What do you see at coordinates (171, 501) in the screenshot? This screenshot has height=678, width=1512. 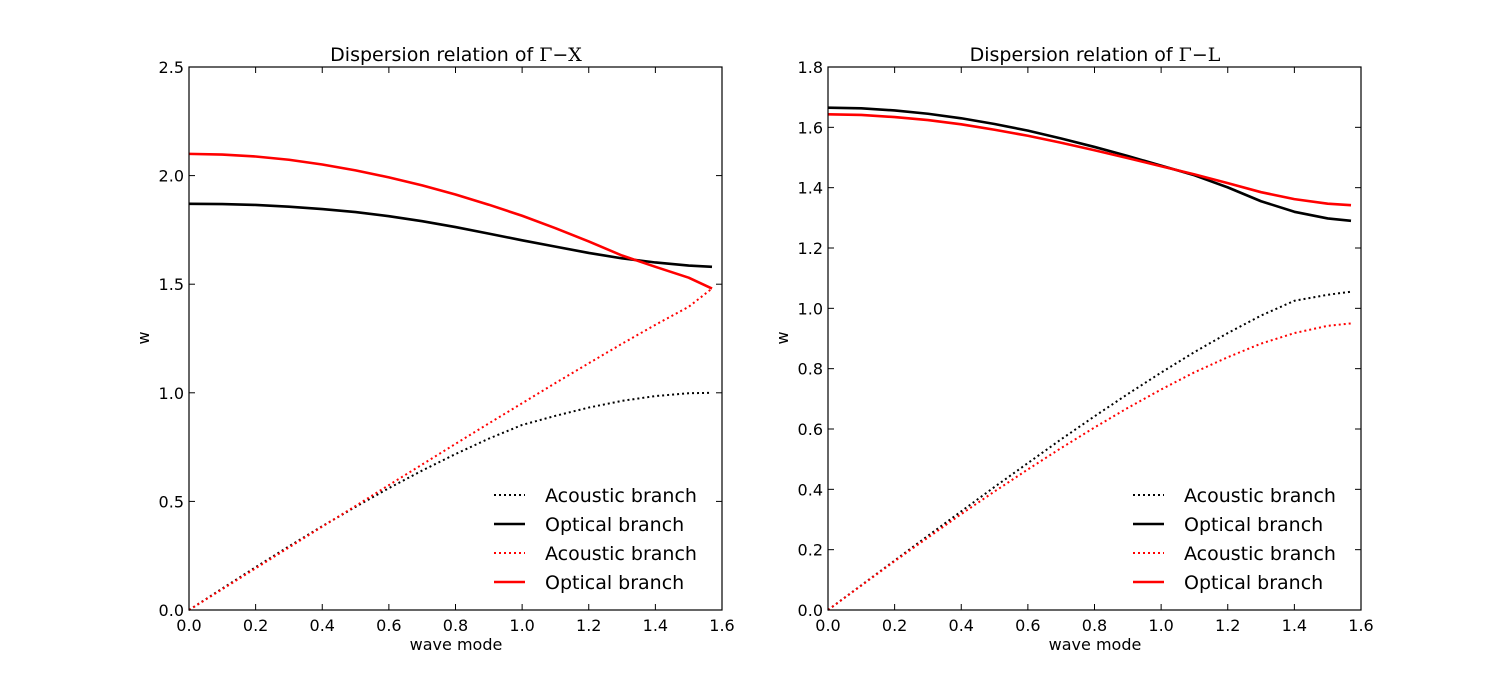 I see `y-tick-label: 0.5` at bounding box center [171, 501].